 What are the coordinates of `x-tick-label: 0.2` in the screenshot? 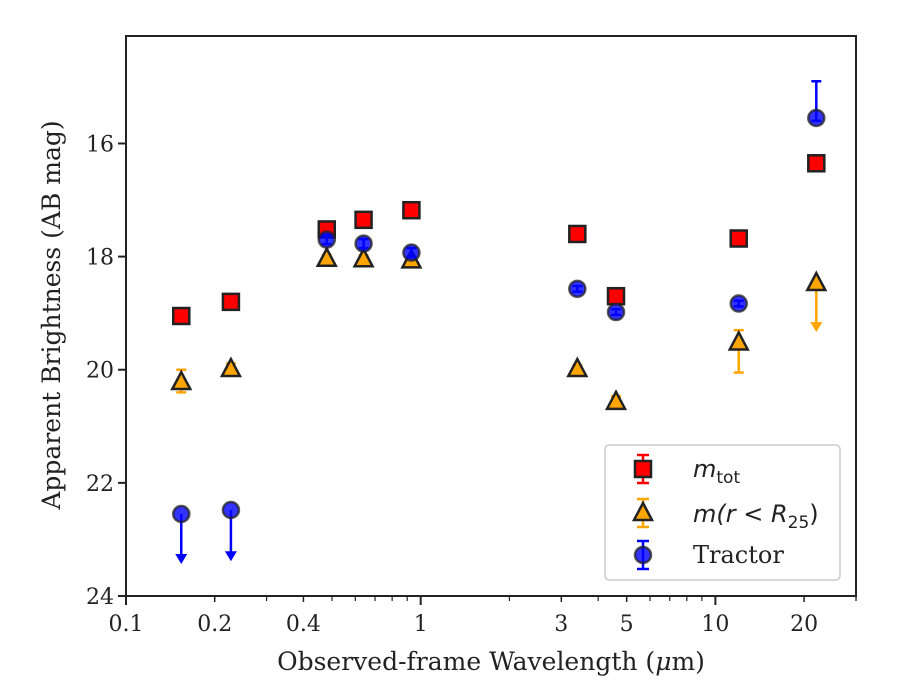 It's located at (214, 624).